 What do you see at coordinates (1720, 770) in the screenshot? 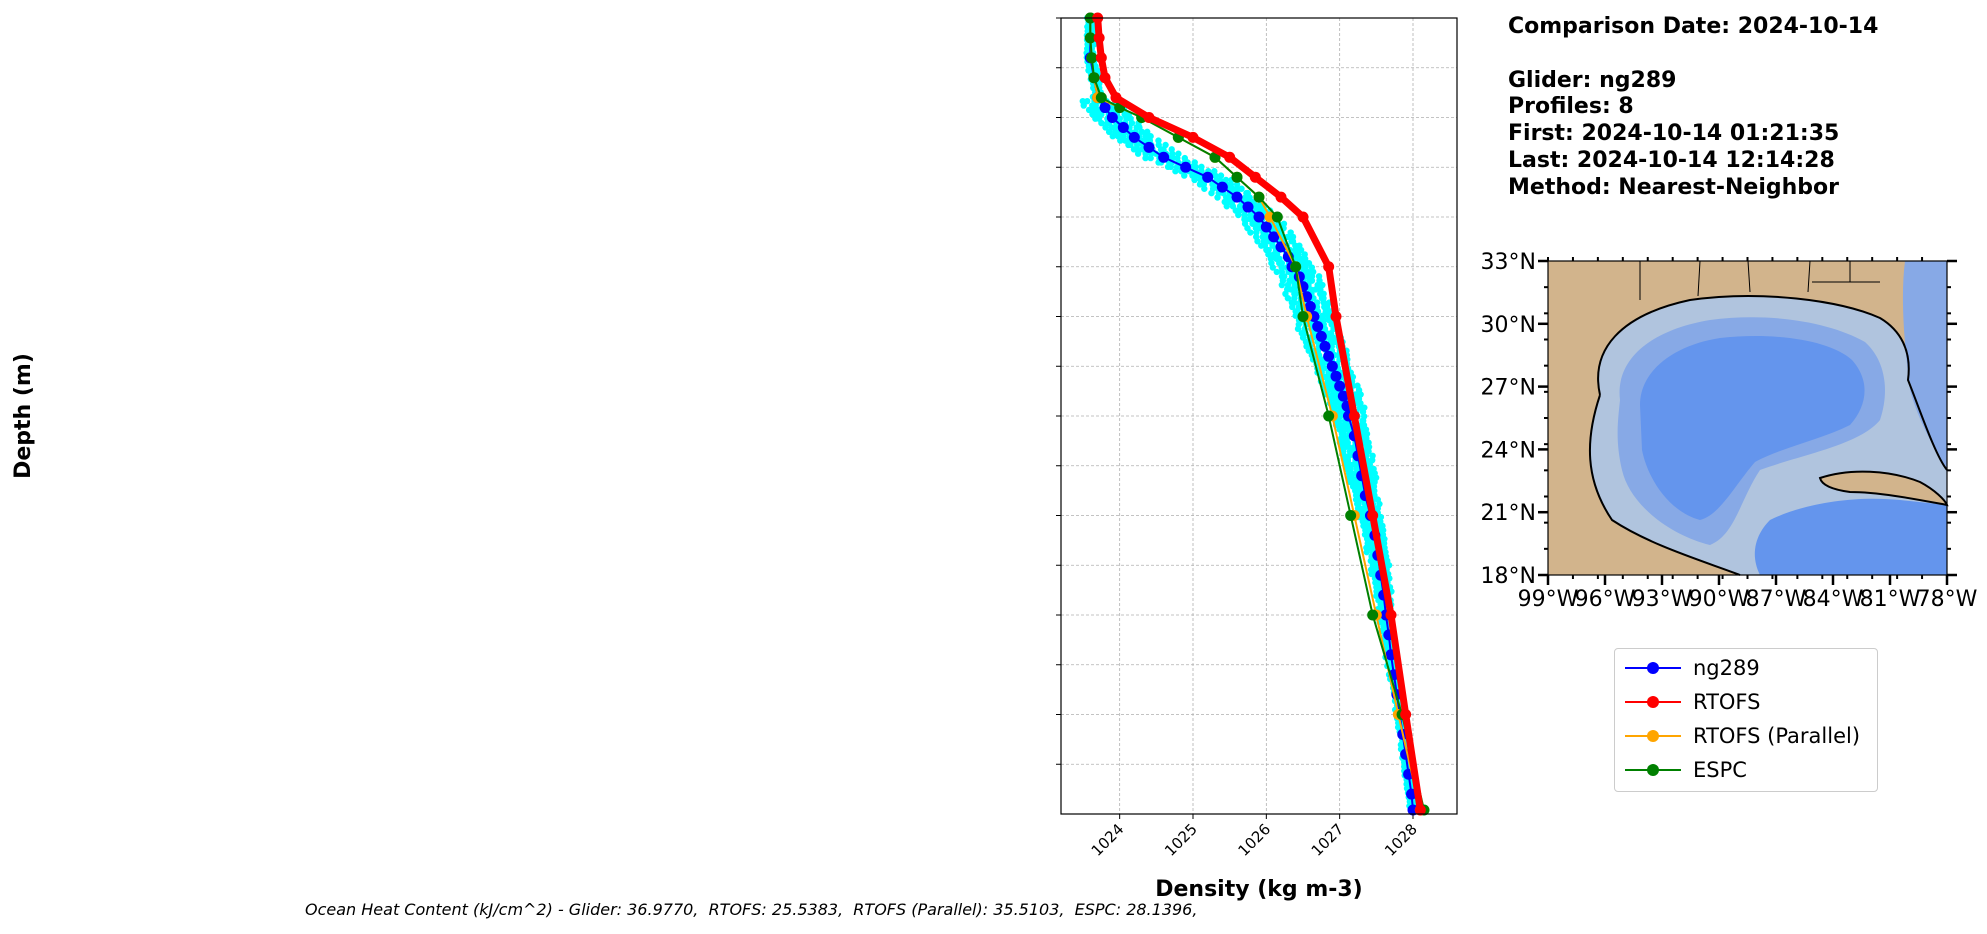
I see `legend-label: ESPC` at bounding box center [1720, 770].